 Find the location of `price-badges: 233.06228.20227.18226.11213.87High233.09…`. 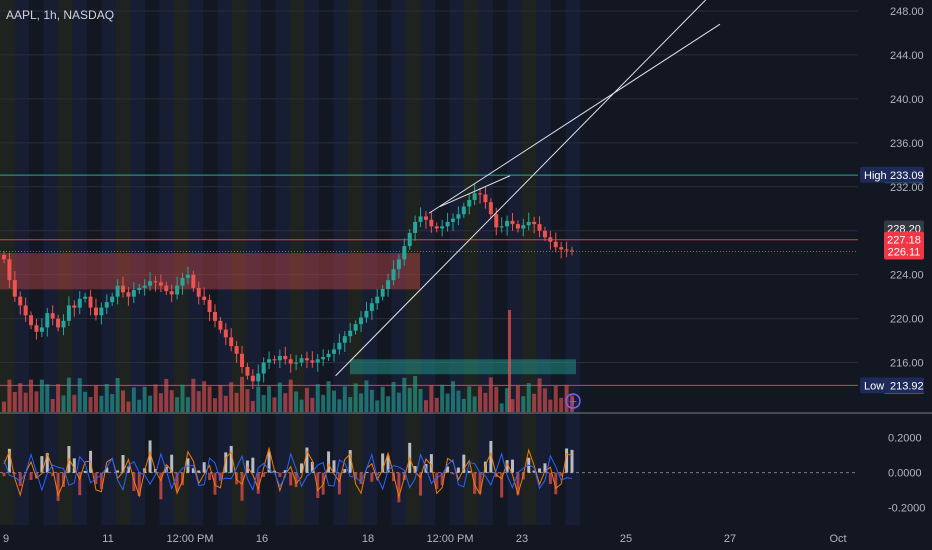

price-badges: 233.06228.20227.18226.11213.87High233.09… is located at coordinates (892, 280).